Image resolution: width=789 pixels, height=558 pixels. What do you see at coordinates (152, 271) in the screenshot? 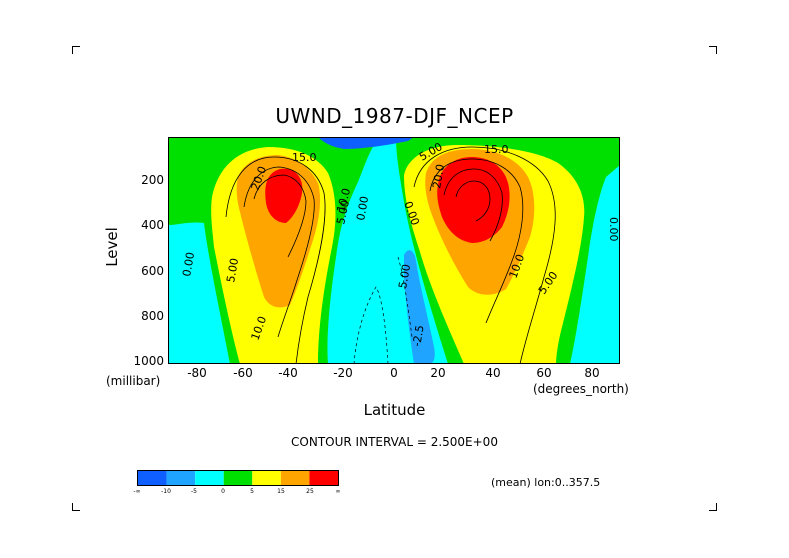
I see `y-tick-label: 600` at bounding box center [152, 271].